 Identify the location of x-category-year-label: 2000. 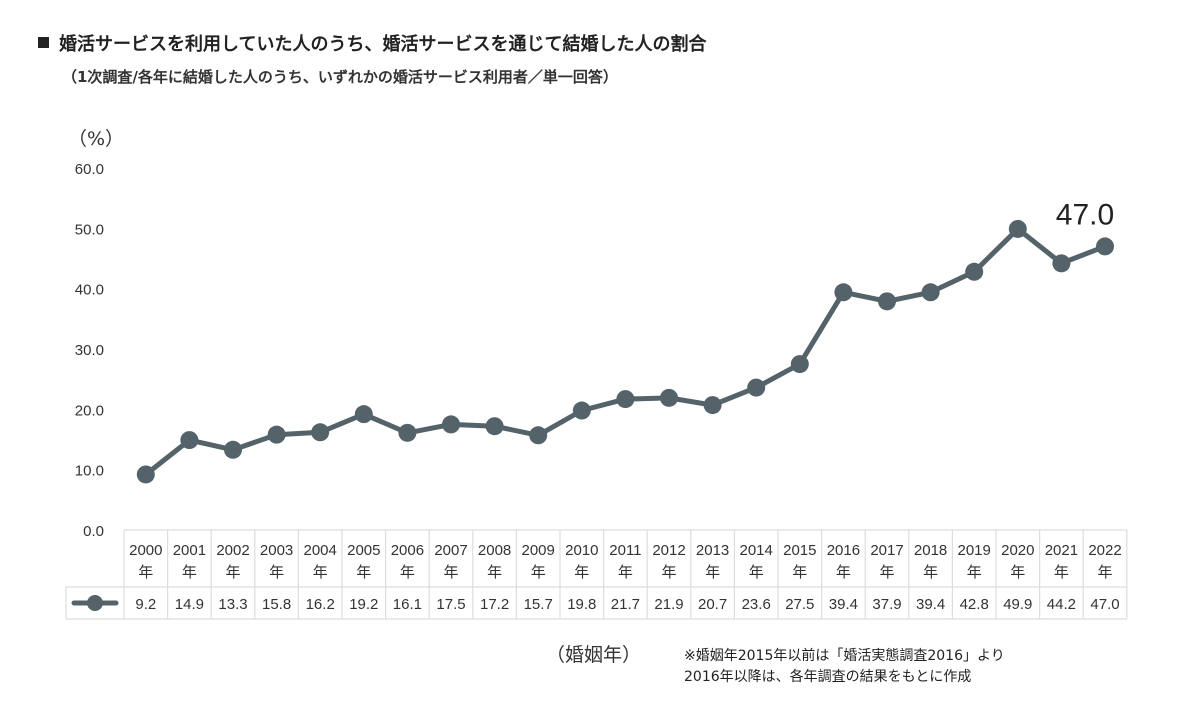
(145, 550).